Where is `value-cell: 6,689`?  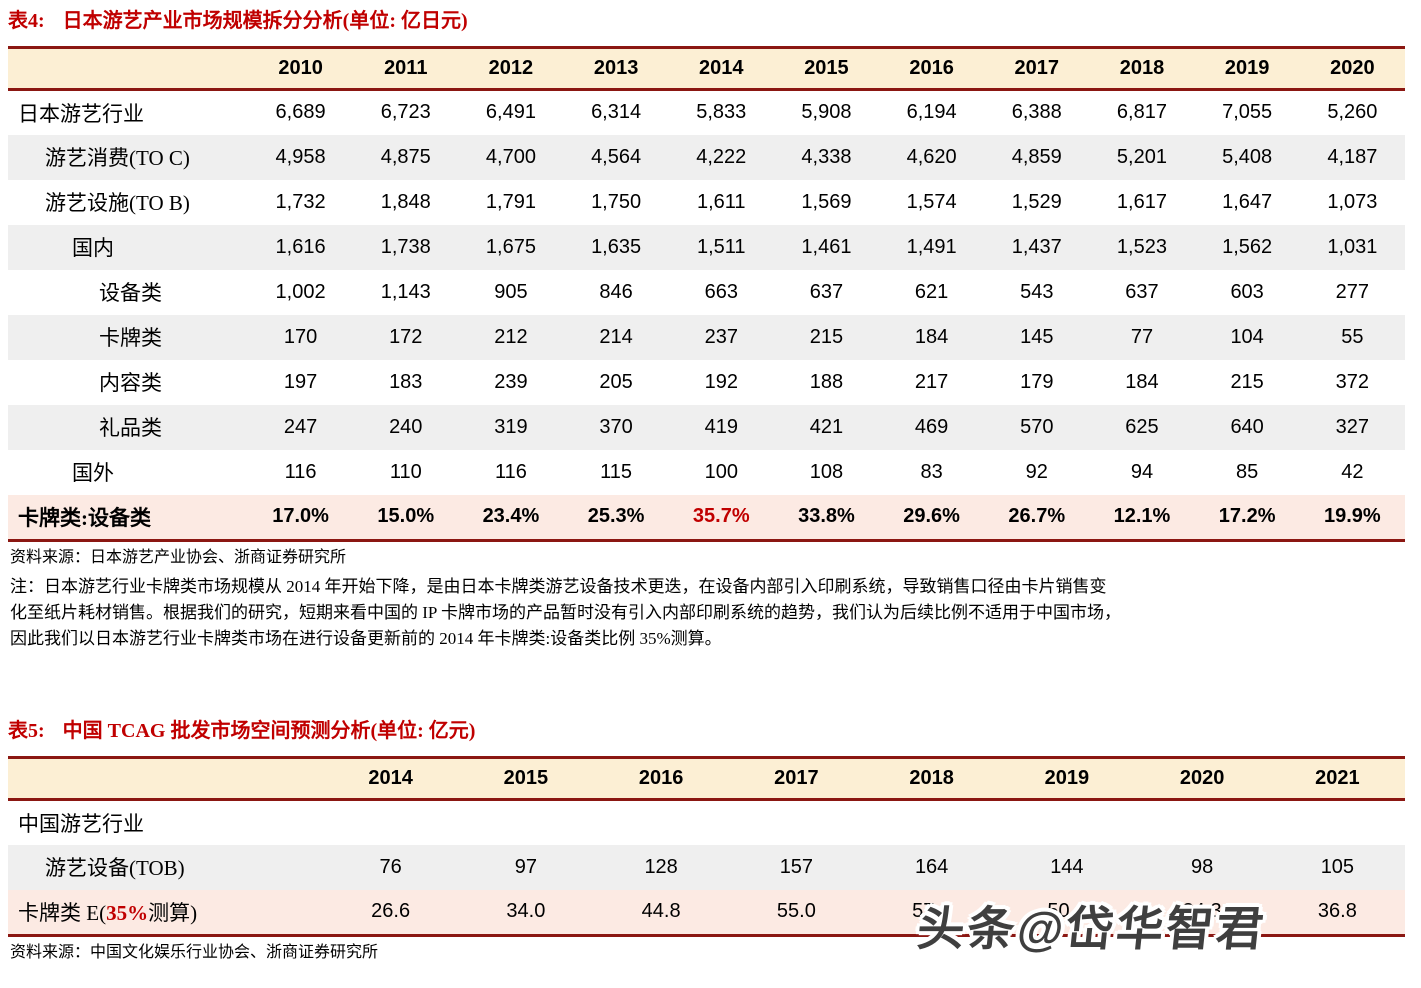
value-cell: 6,689 is located at coordinates (300, 112).